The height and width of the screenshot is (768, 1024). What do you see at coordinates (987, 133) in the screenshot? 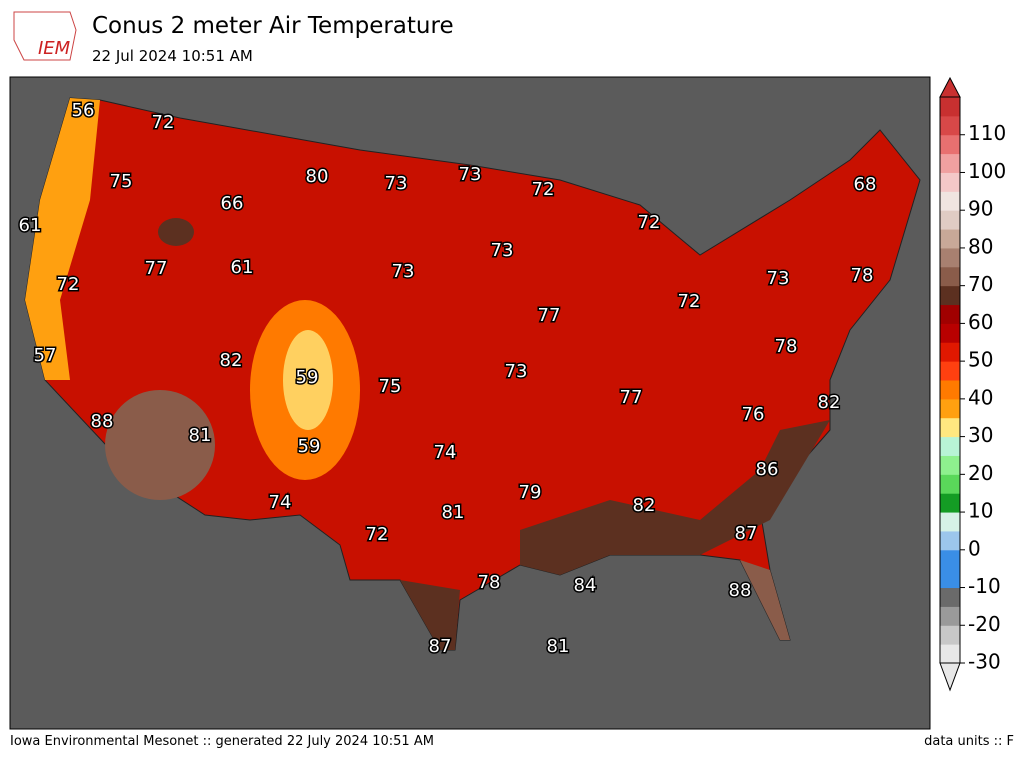
I see `colorbar-tick-label: 110` at bounding box center [987, 133].